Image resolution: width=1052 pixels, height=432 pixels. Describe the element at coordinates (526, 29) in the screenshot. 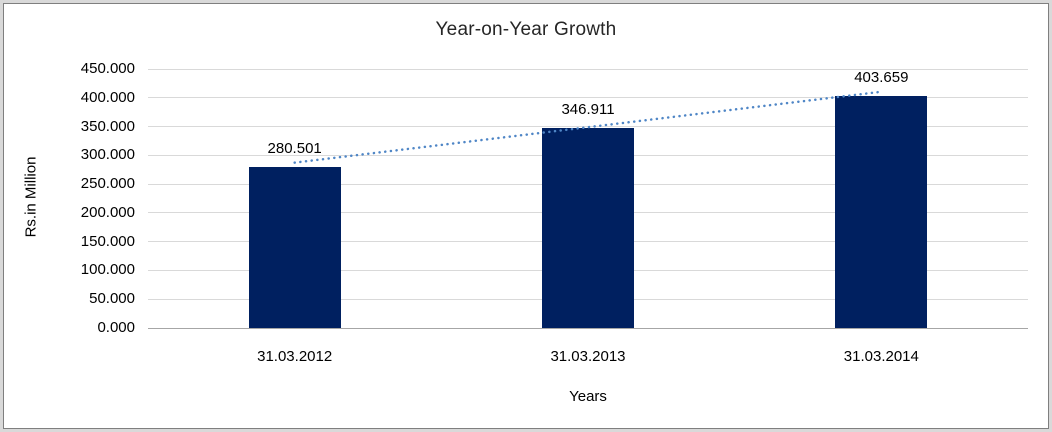

I see `chart-title: Year-on-Year Growth` at that location.